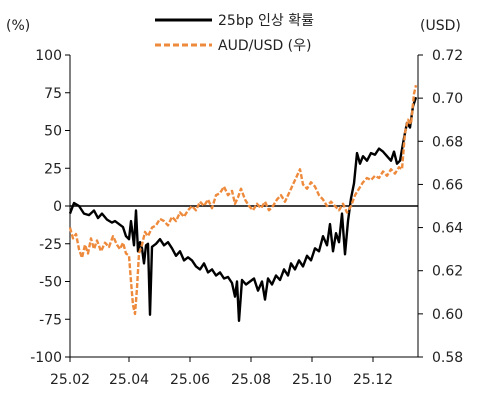 The width and height of the screenshot is (485, 402). What do you see at coordinates (53, 132) in the screenshot?
I see `left-tick-label: 50` at bounding box center [53, 132].